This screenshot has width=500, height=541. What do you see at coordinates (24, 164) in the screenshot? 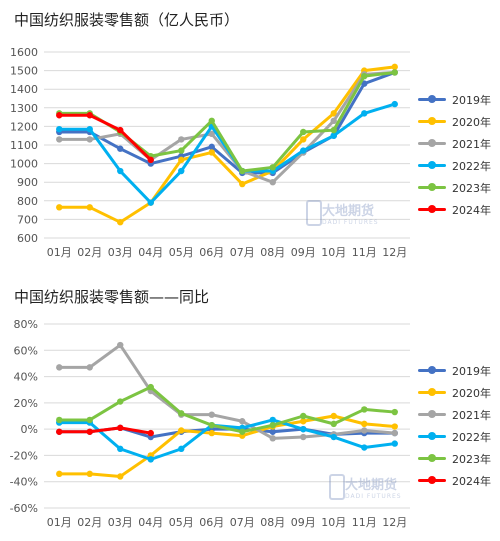
I see `y-tick-label: 1000` at bounding box center [24, 164].